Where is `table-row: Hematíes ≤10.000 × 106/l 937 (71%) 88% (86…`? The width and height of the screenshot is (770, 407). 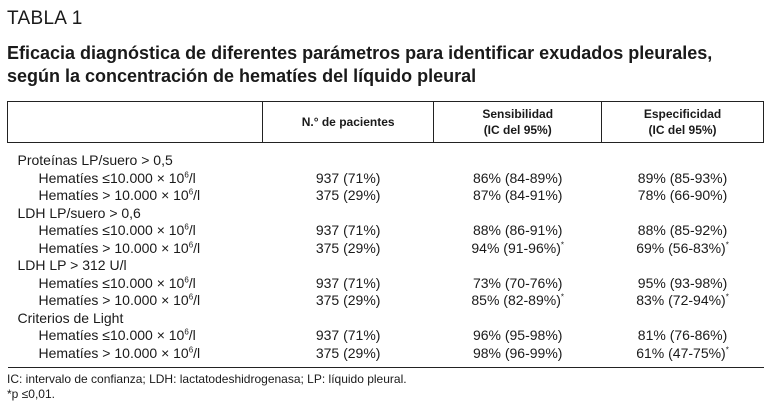
table-row: Hematíes ≤10.000 × 106/l 937 (71%) 88% (86… is located at coordinates (386, 231).